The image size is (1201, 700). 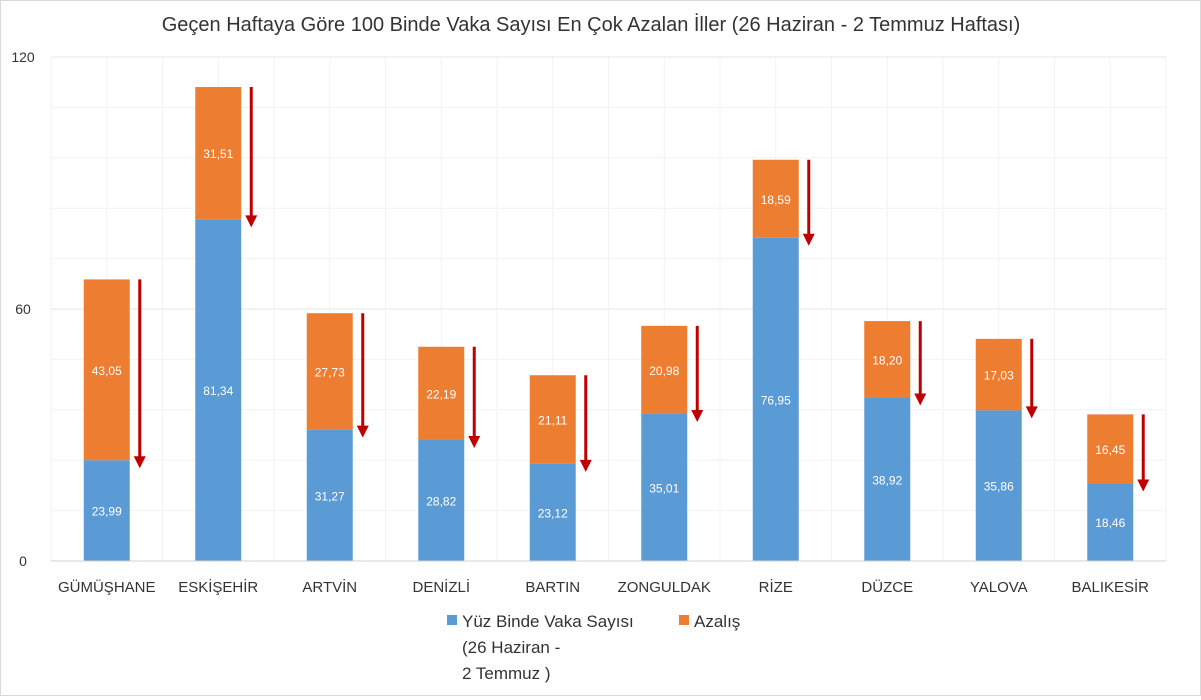 I want to click on data-label: 35,86, so click(x=999, y=487).